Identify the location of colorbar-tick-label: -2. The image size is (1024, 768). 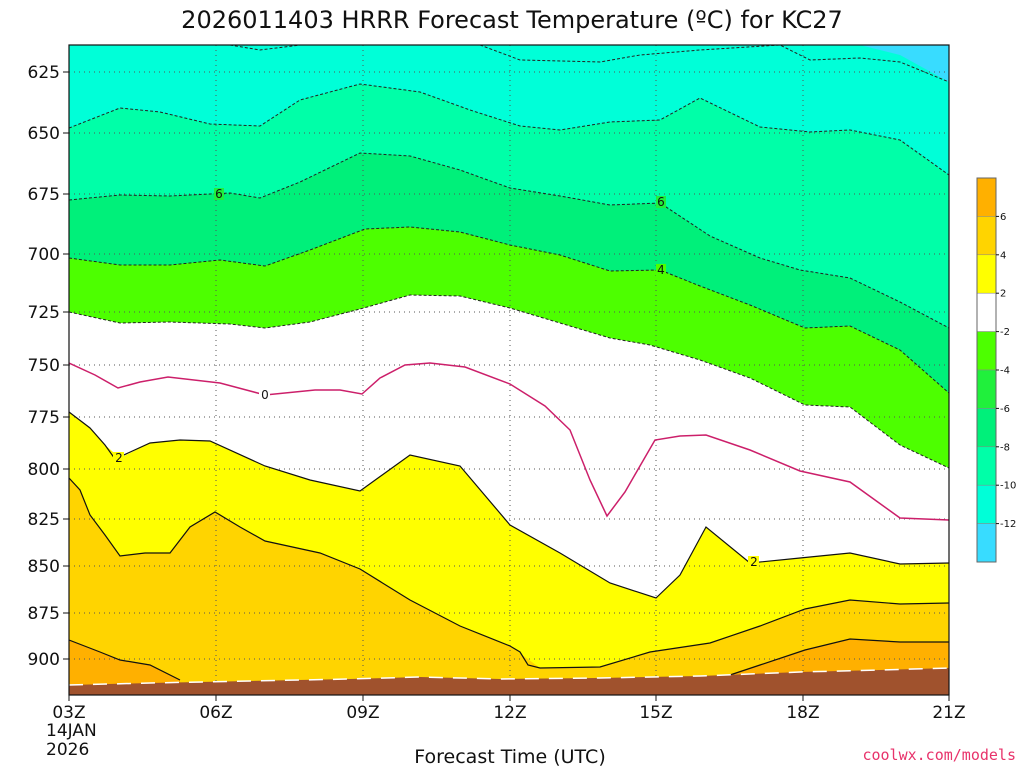
(1005, 332).